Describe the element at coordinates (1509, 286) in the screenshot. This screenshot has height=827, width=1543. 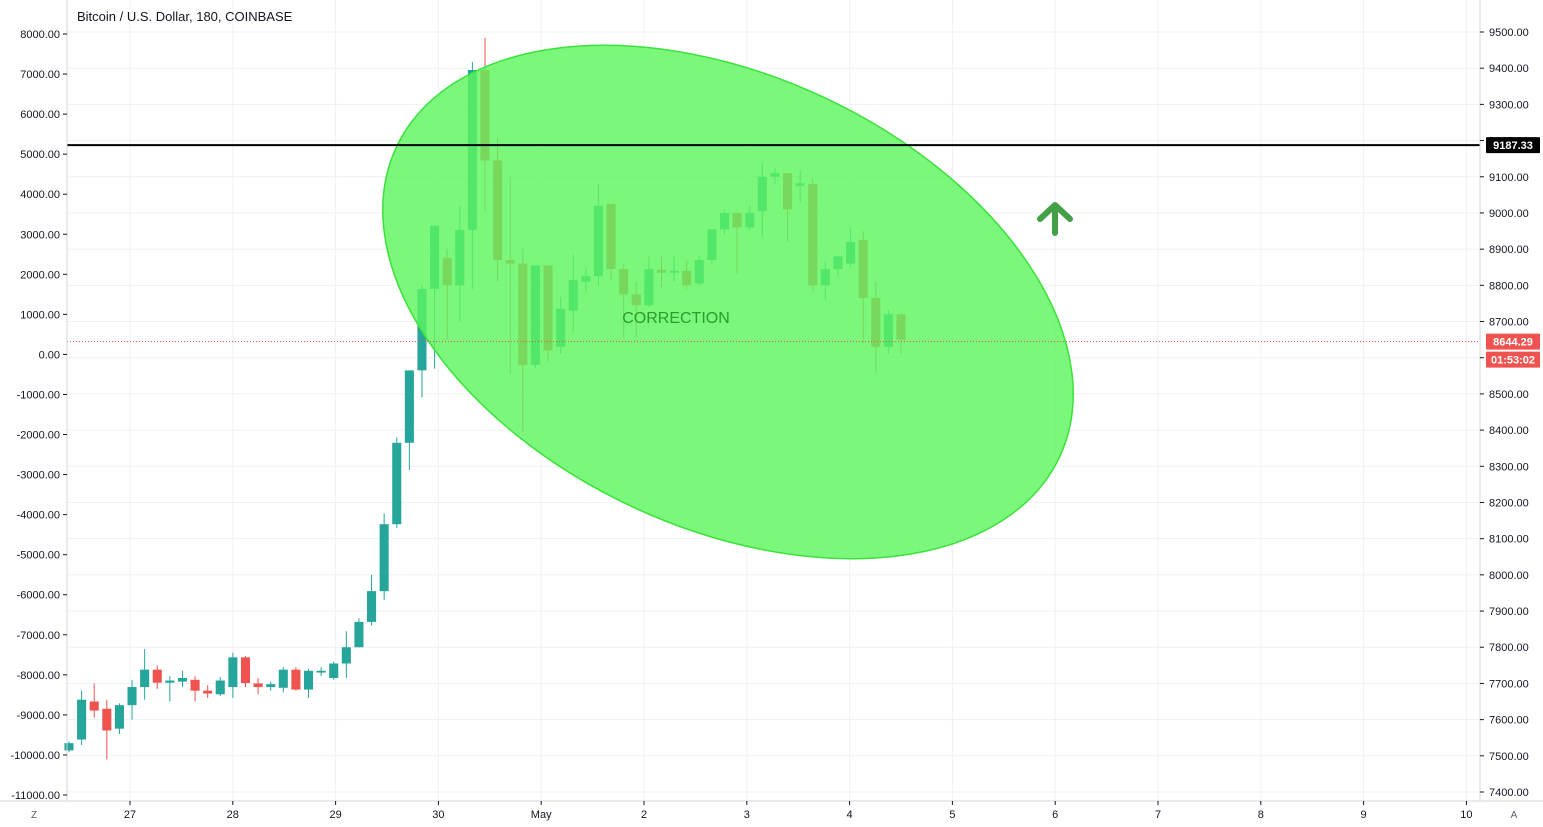
I see `right-axis-tick-label: 8800.00` at that location.